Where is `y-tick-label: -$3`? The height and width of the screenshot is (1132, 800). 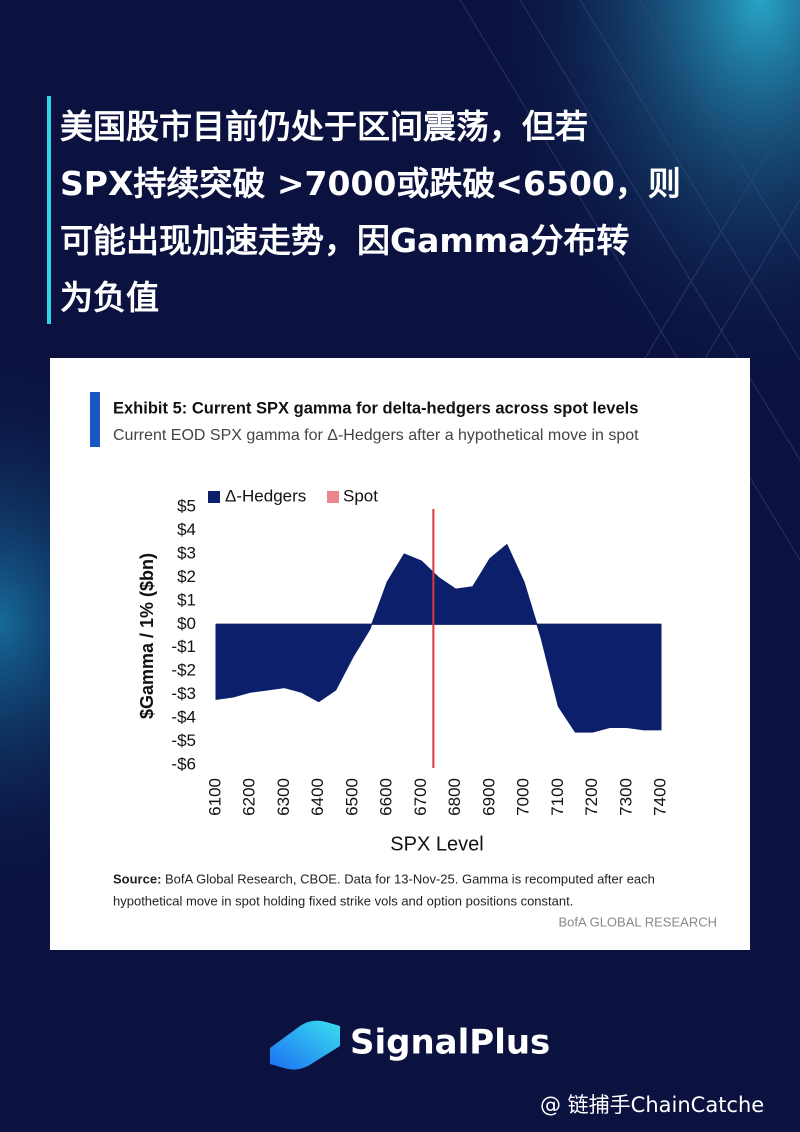
y-tick-label: -$3 is located at coordinates (183, 693).